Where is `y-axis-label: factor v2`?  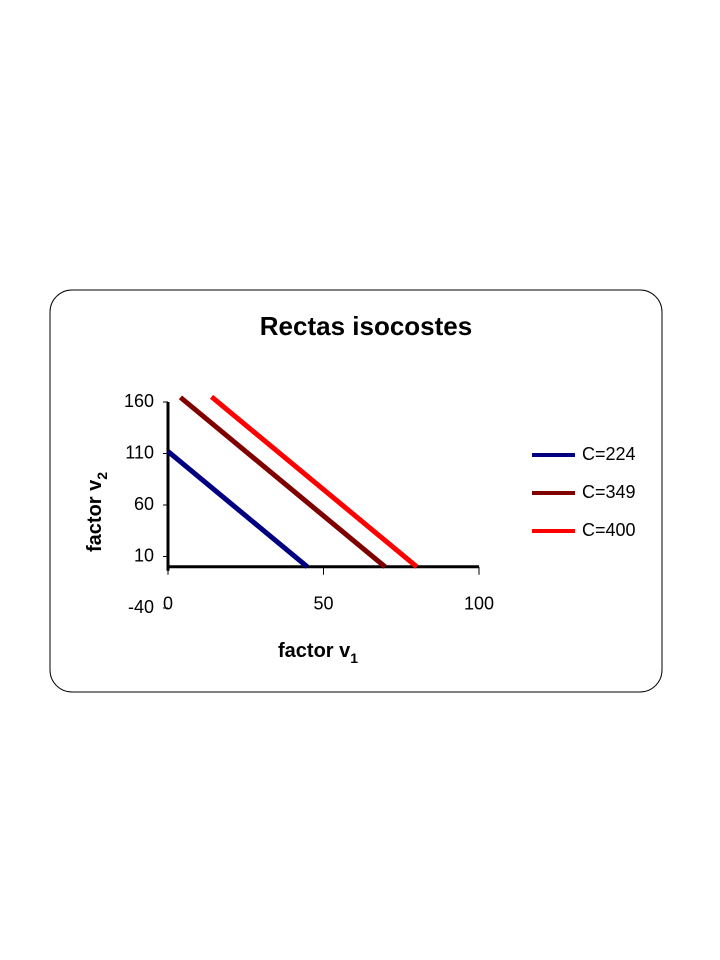 y-axis-label: factor v2 is located at coordinates (96, 512).